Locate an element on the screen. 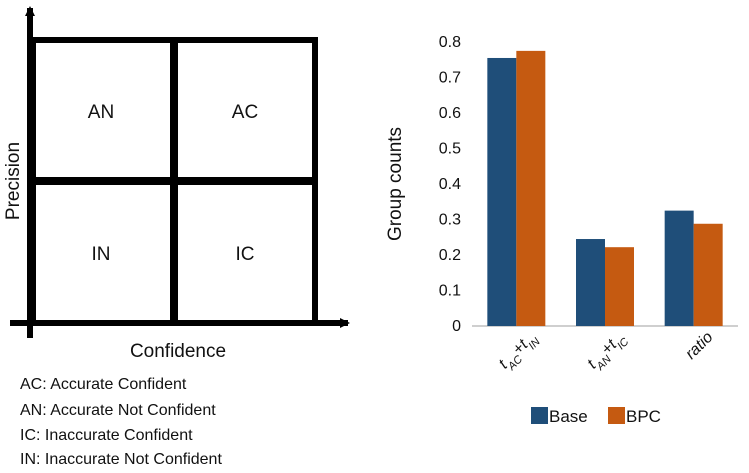 Image resolution: width=749 pixels, height=473 pixels. legend-swatch-base is located at coordinates (539, 415).